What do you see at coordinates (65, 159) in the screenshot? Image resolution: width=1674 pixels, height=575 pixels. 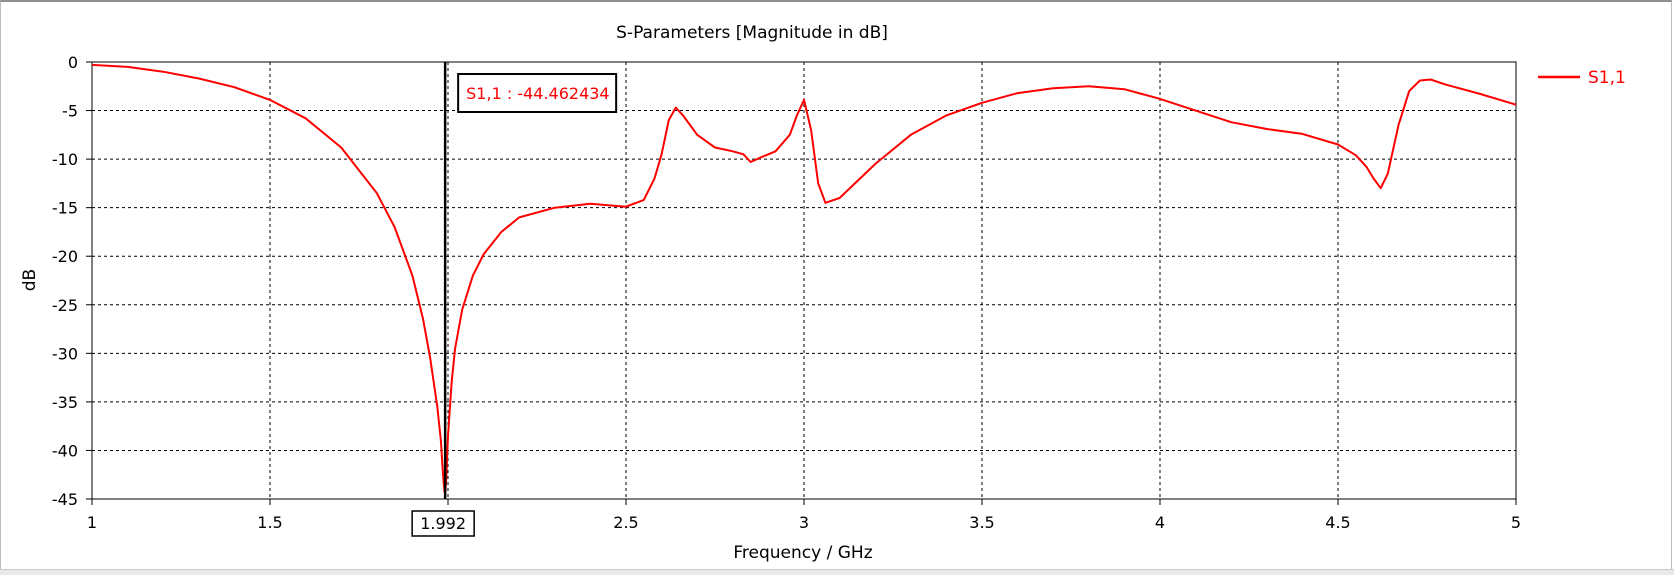 I see `y-tick-label: -10` at bounding box center [65, 159].